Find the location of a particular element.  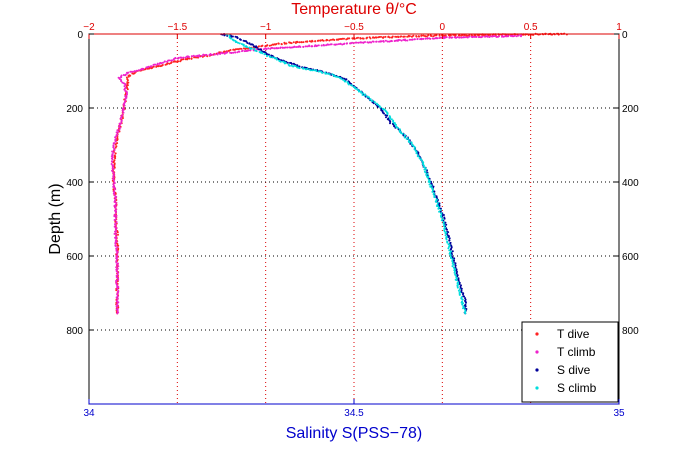

y-axis-title: Depth (m) is located at coordinates (55, 218).